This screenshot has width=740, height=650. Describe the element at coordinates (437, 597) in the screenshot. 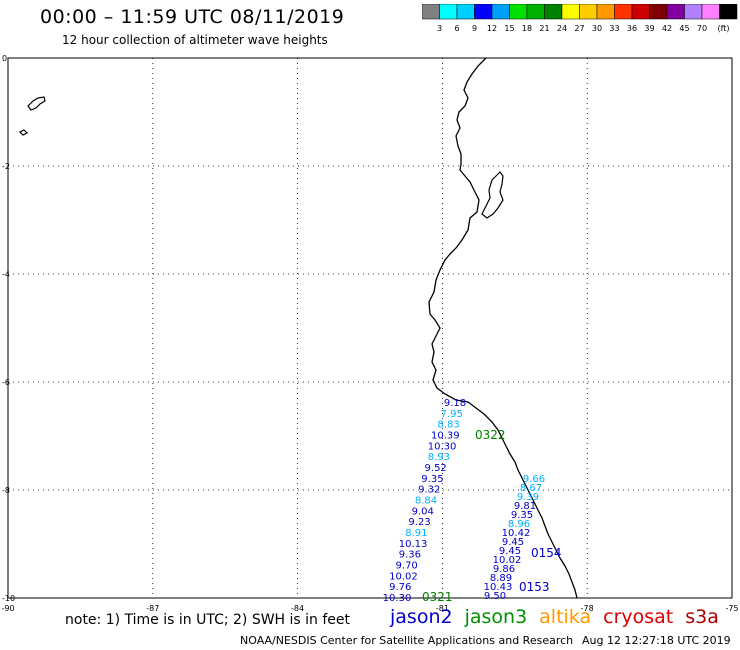

I see `pass-time-label: 0321` at that location.